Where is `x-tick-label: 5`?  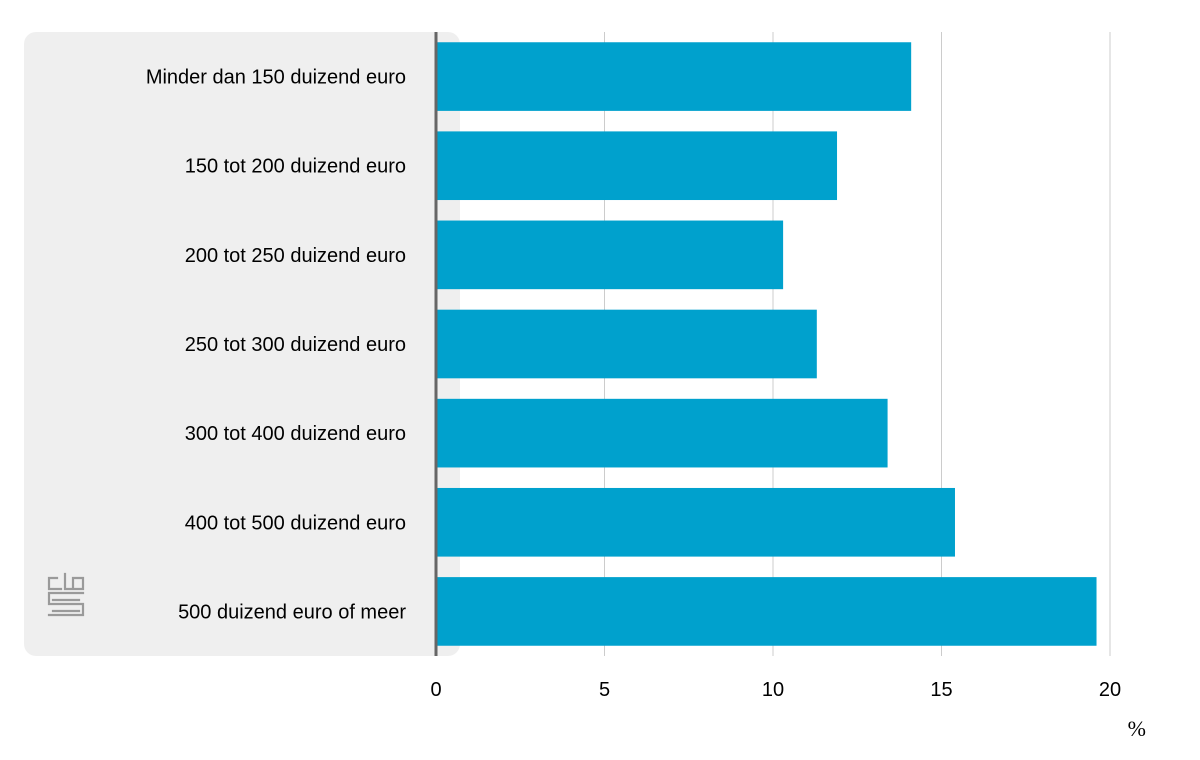 x-tick-label: 5 is located at coordinates (604, 690).